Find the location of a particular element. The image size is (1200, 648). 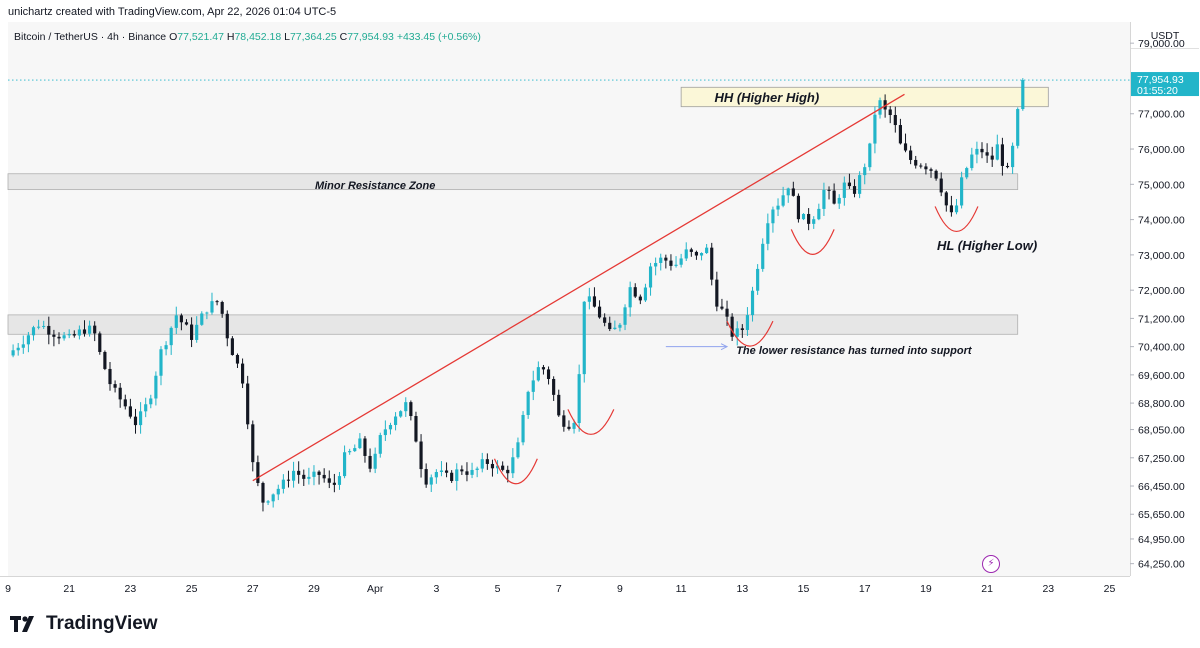

time-tick-label: 13 is located at coordinates (742, 589).